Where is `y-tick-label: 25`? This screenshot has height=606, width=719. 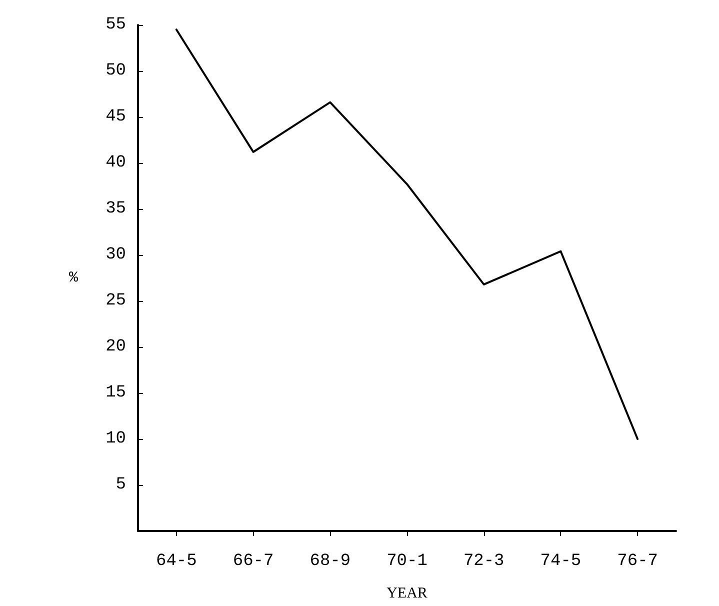
y-tick-label: 25 is located at coordinates (116, 301).